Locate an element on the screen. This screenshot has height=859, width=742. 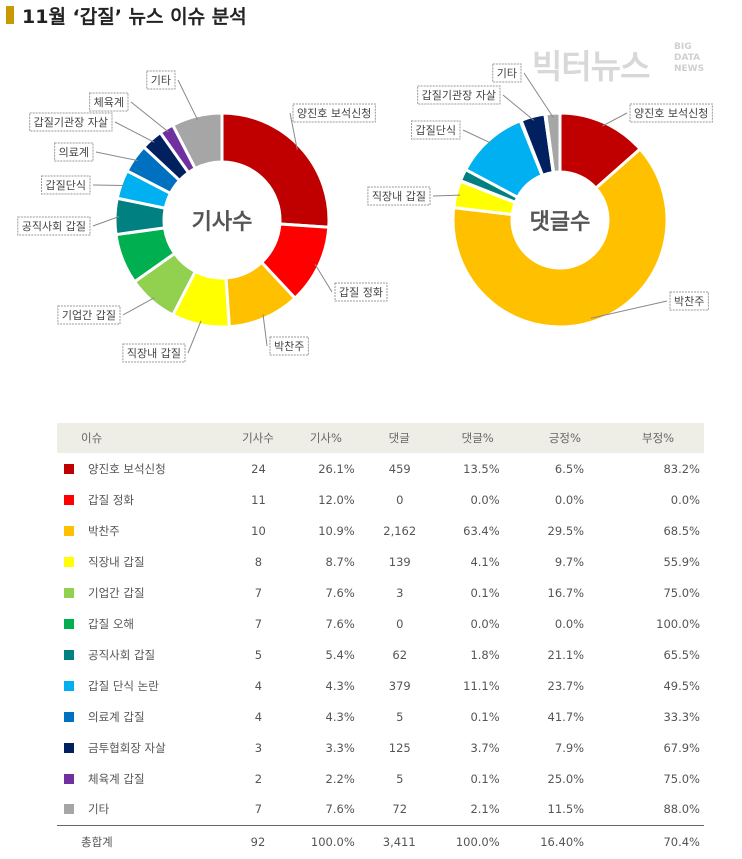
row-count-pct: 3.3% is located at coordinates (340, 747).